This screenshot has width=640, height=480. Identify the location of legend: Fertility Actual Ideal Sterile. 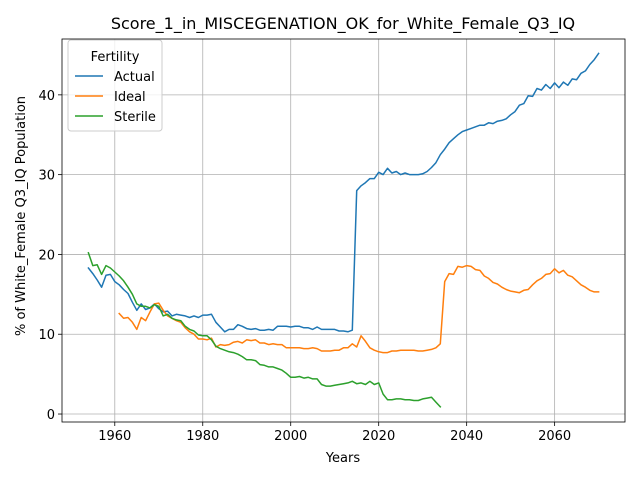
(115, 85).